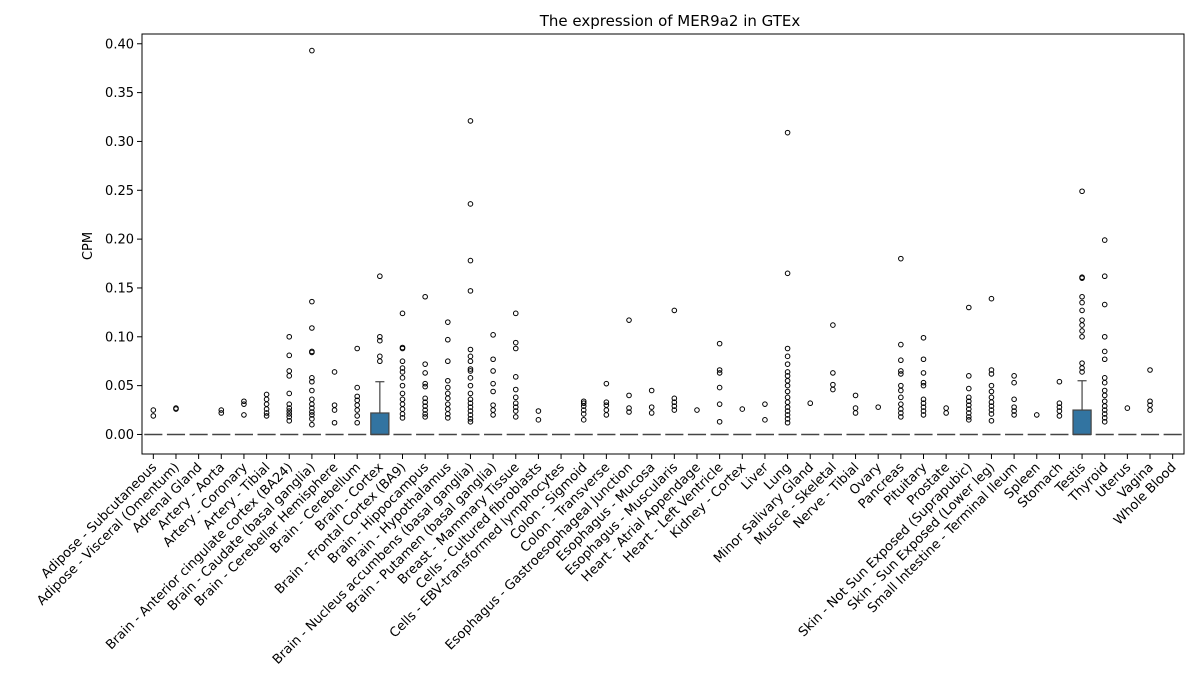  Describe the element at coordinates (119, 191) in the screenshot. I see `y-tick-label: 0.25` at that location.